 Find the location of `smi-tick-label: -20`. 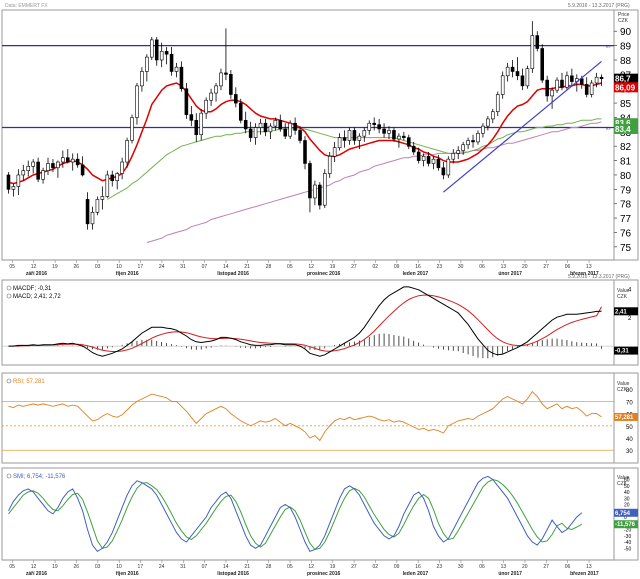

smi-tick-label: -20 is located at coordinates (627, 531).